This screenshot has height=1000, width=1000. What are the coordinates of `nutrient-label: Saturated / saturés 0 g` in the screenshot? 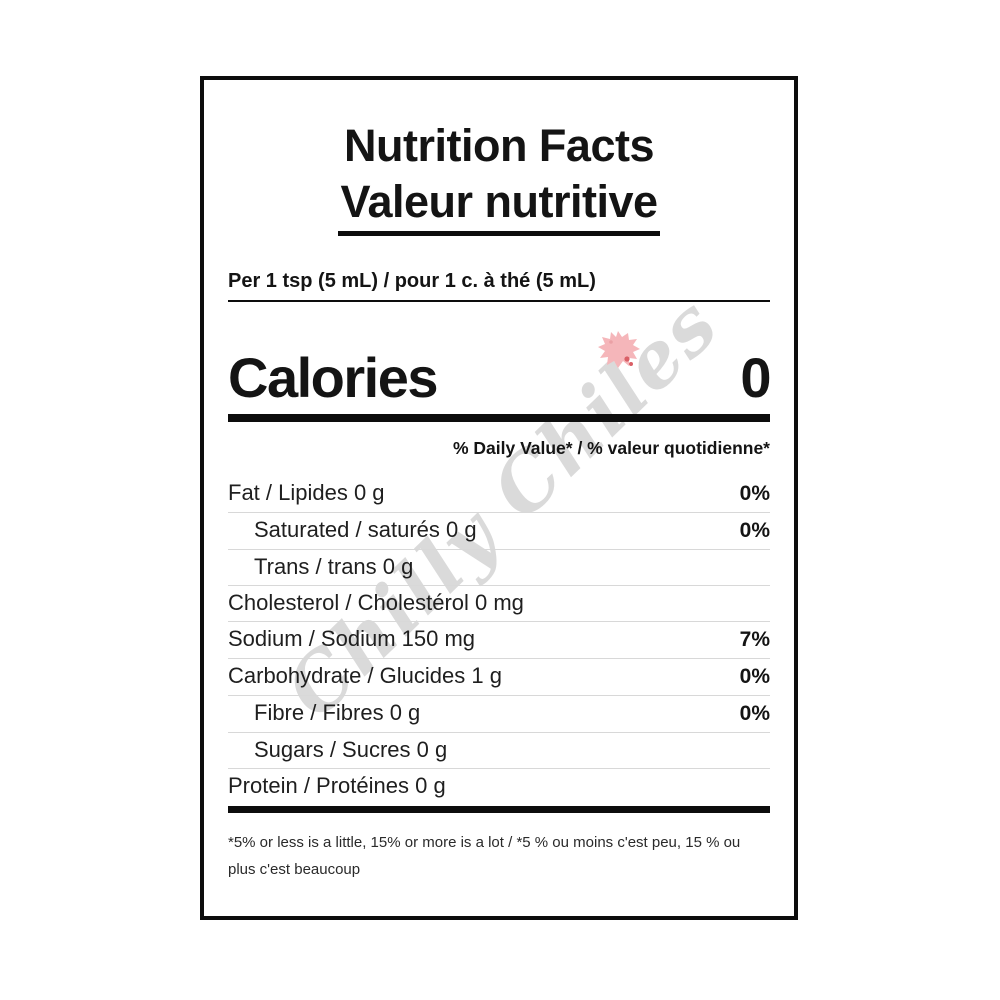 It's located at (365, 529).